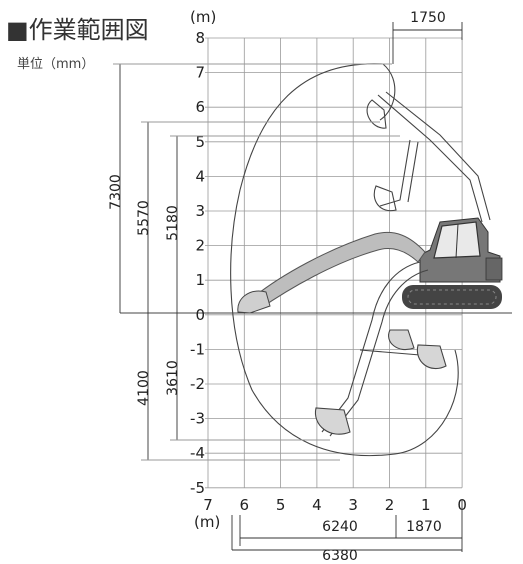 The height and width of the screenshot is (564, 523). What do you see at coordinates (197, 263) in the screenshot?
I see `y-axis-tick-labels: 8 7 6 5 4 3 2 1 0 -1 -2 -3 -4 -5` at bounding box center [197, 263].